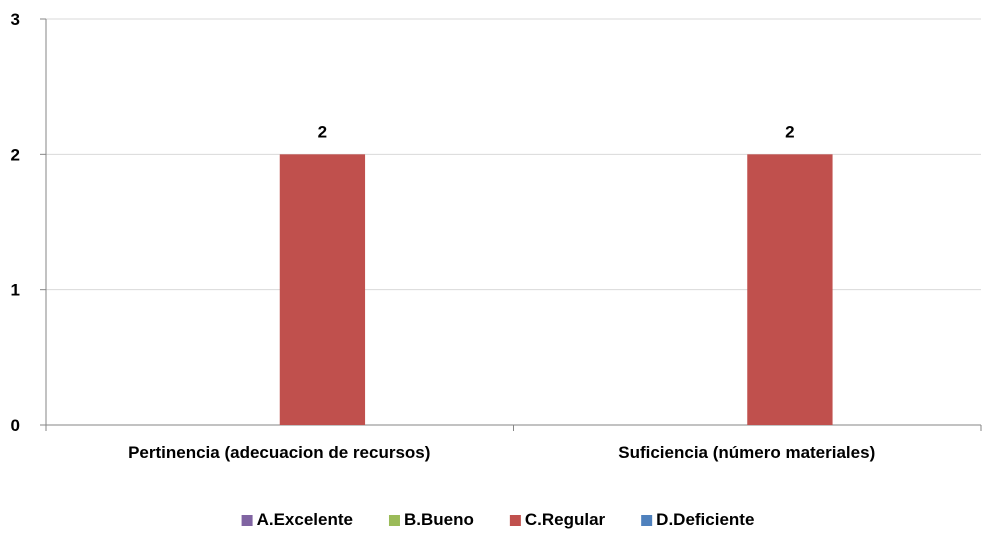 Image resolution: width=982 pixels, height=537 pixels. Describe the element at coordinates (15, 154) in the screenshot. I see `y-tick-label: 2` at that location.